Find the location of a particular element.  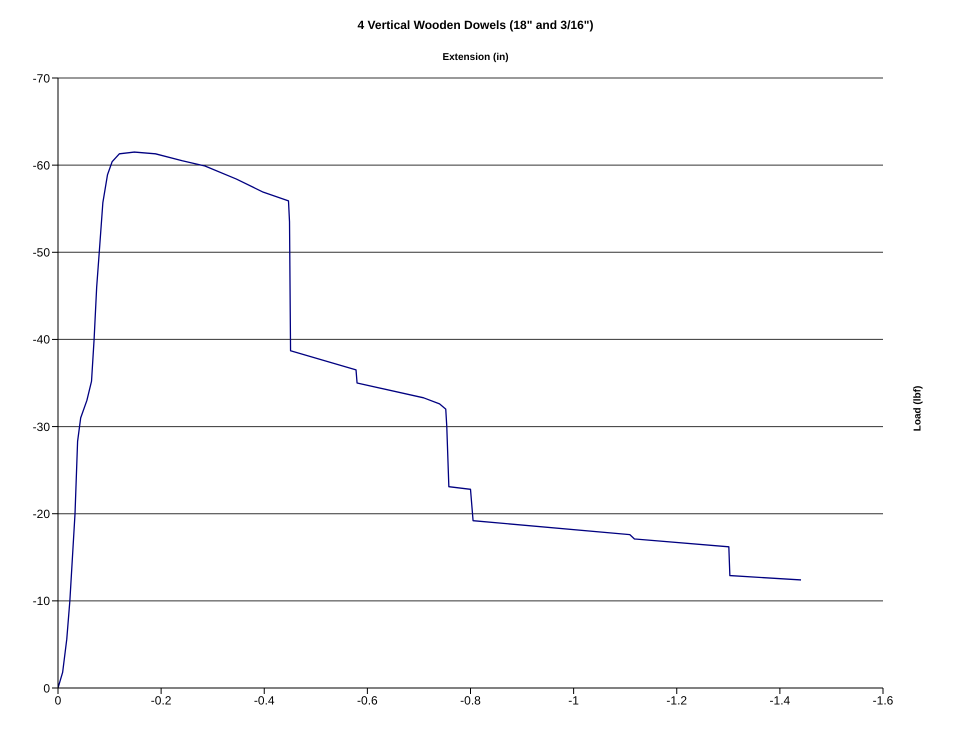

y-tick-label: -40 is located at coordinates (41, 339).